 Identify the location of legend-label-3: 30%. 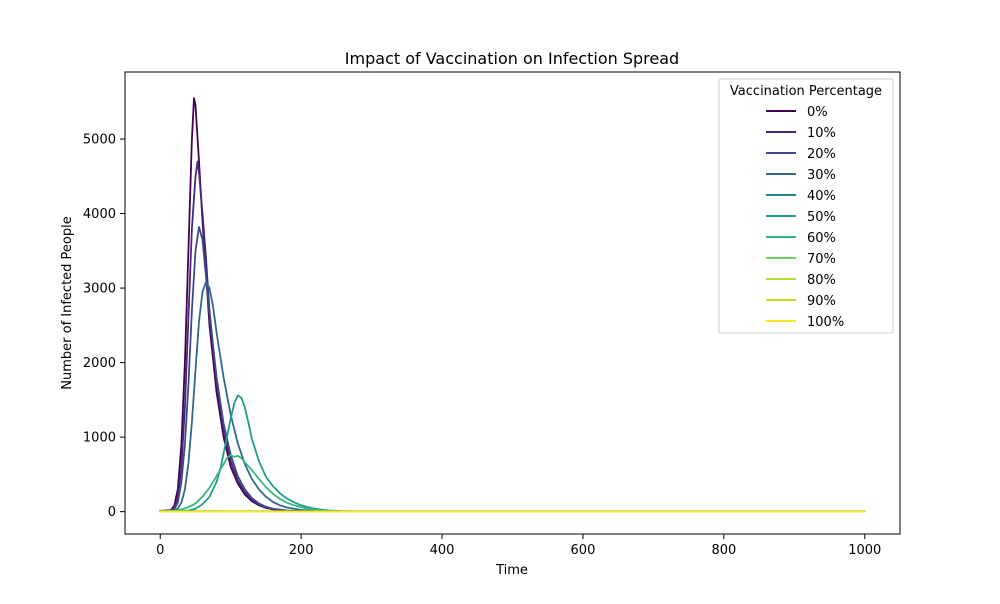
(821, 175).